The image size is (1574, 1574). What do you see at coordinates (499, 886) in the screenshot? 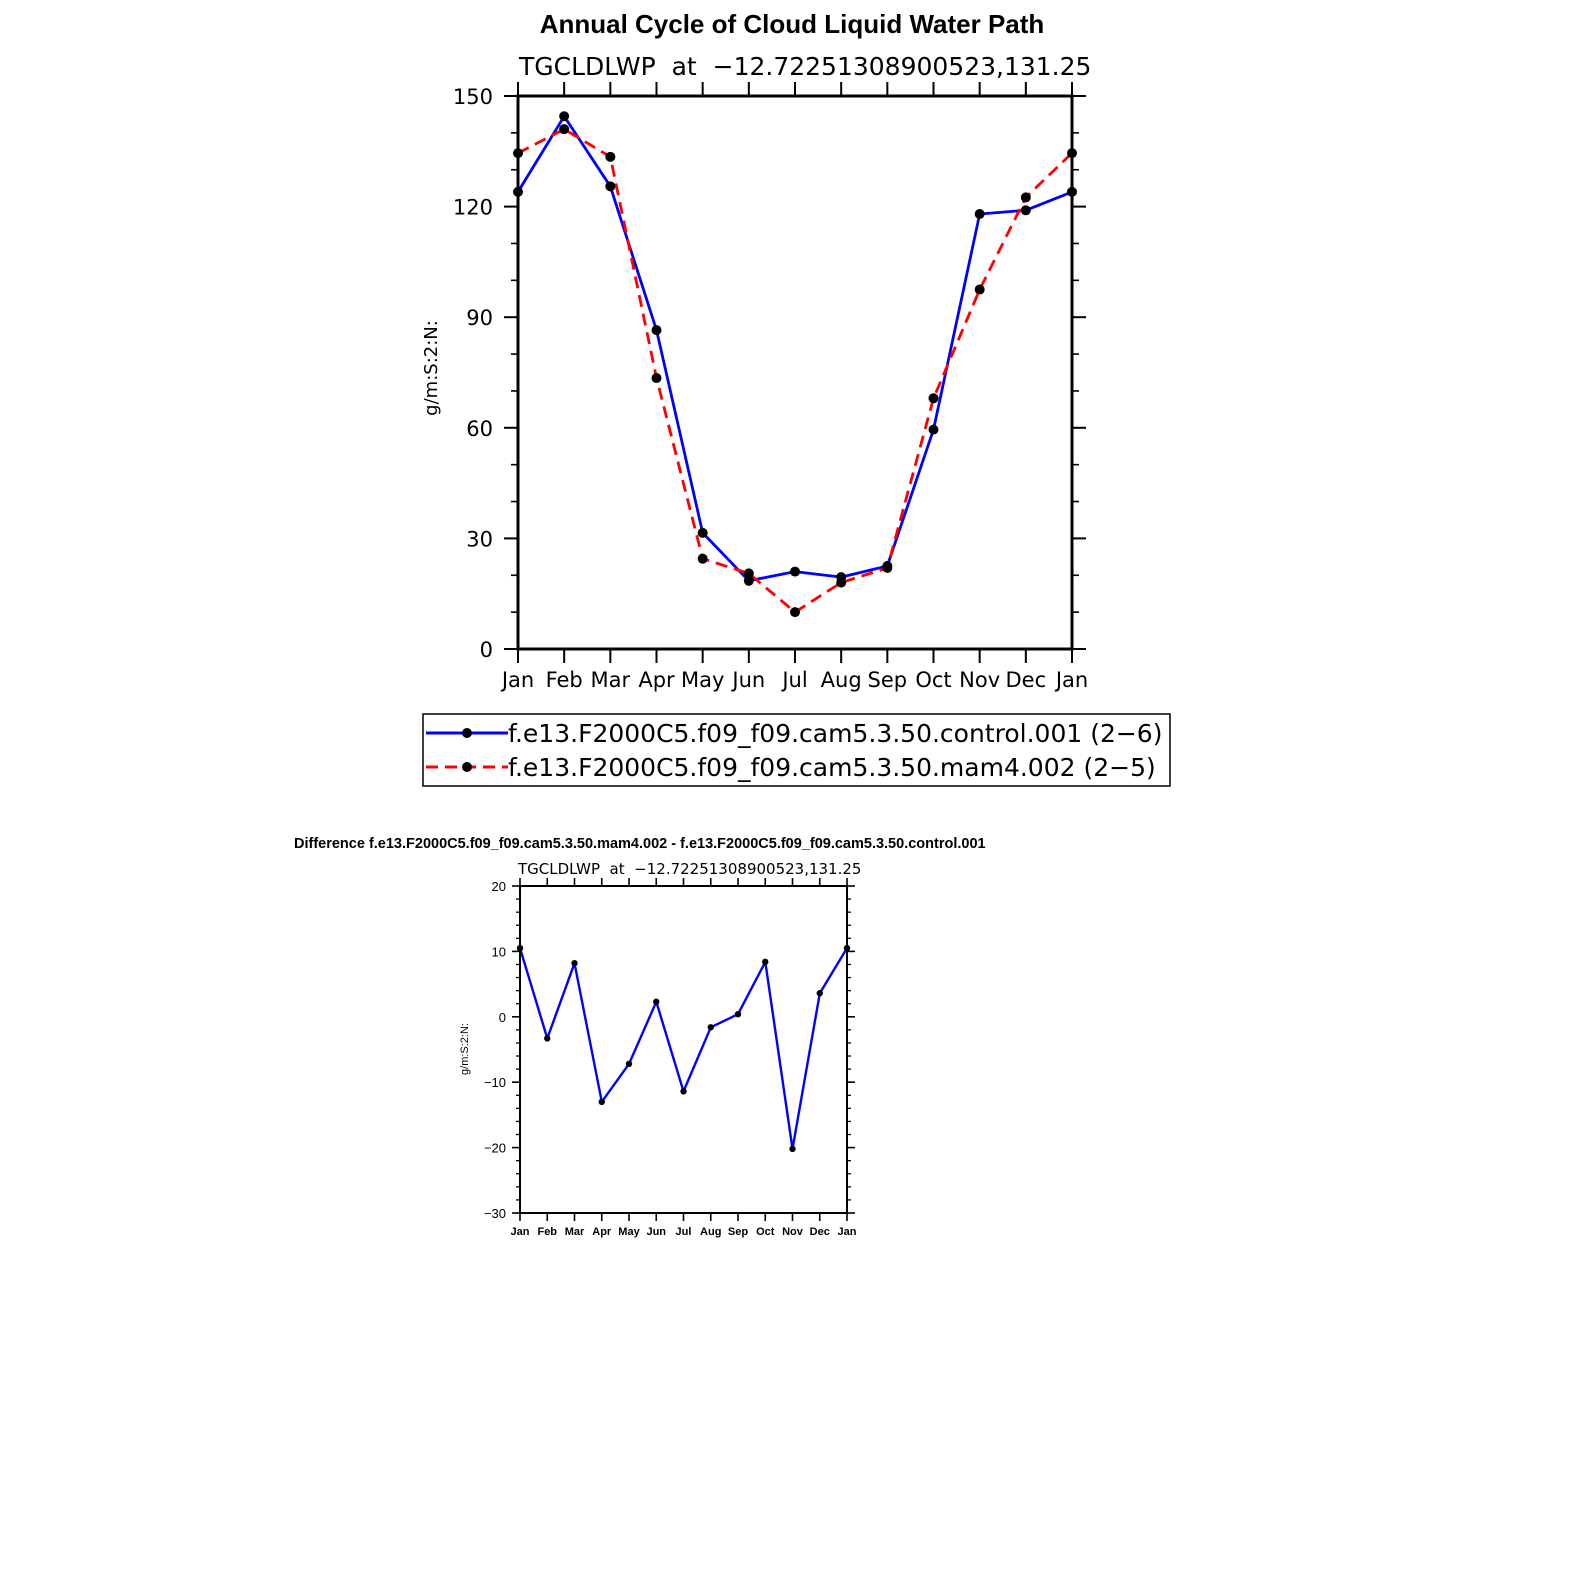
I see `y-tick-label: 20` at bounding box center [499, 886].